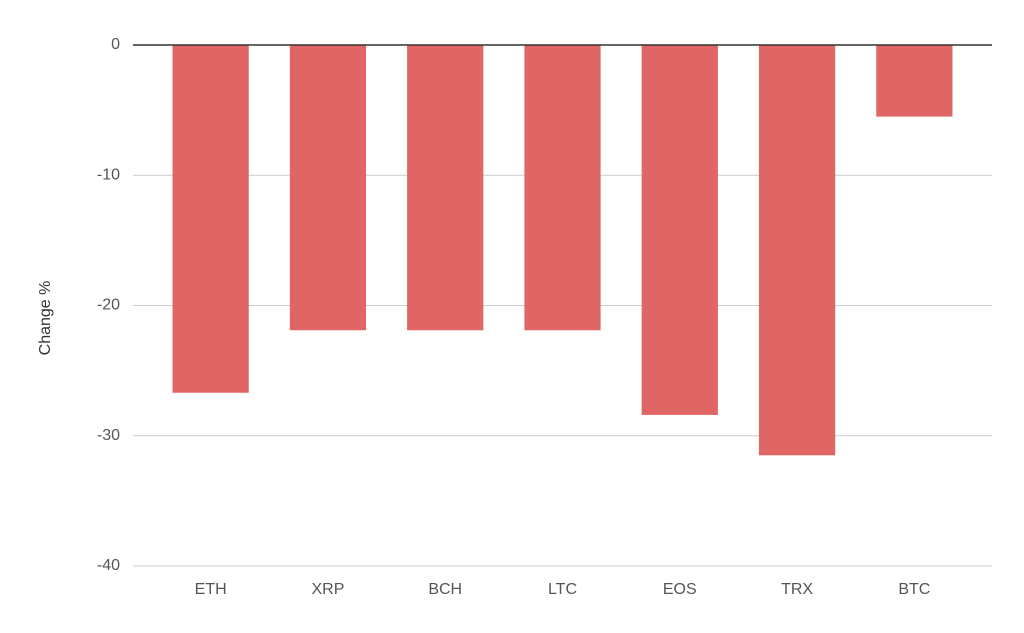 Image resolution: width=1024 pixels, height=633 pixels. What do you see at coordinates (108, 435) in the screenshot?
I see `y-tick-label: -30` at bounding box center [108, 435].